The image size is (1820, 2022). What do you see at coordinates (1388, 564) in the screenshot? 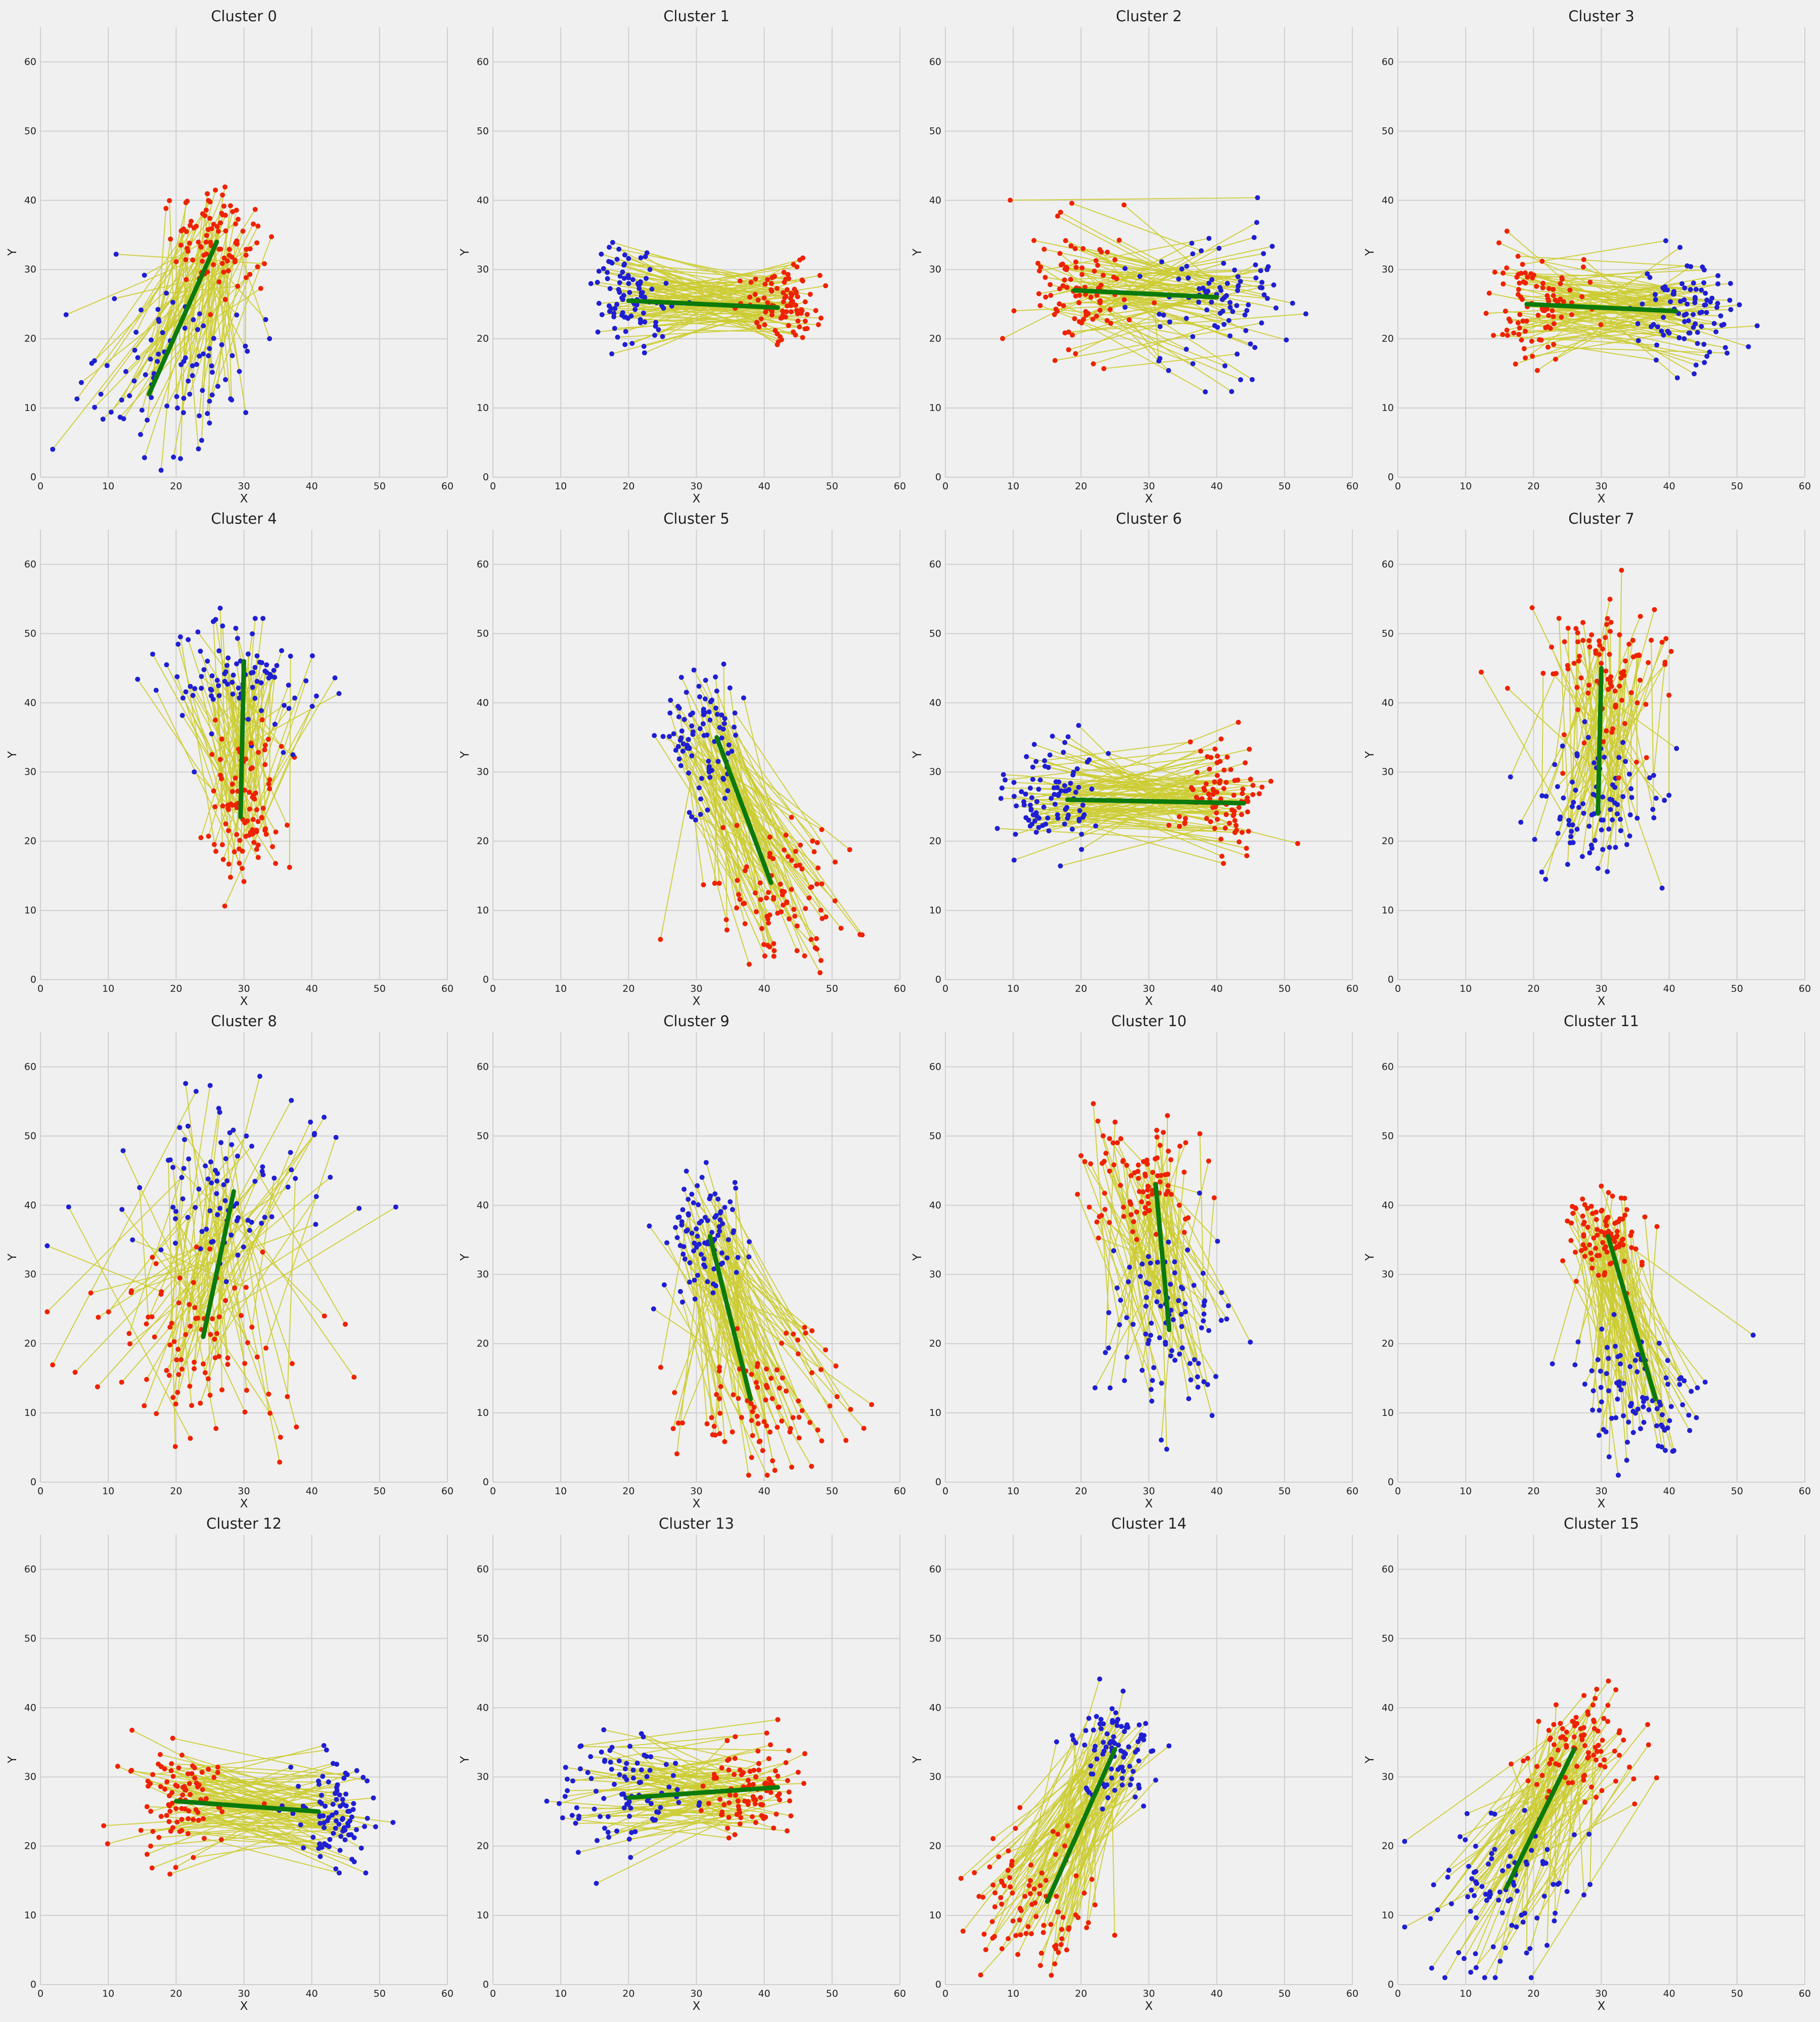
I see `cluster-7-ytick-label: 60` at bounding box center [1388, 564].